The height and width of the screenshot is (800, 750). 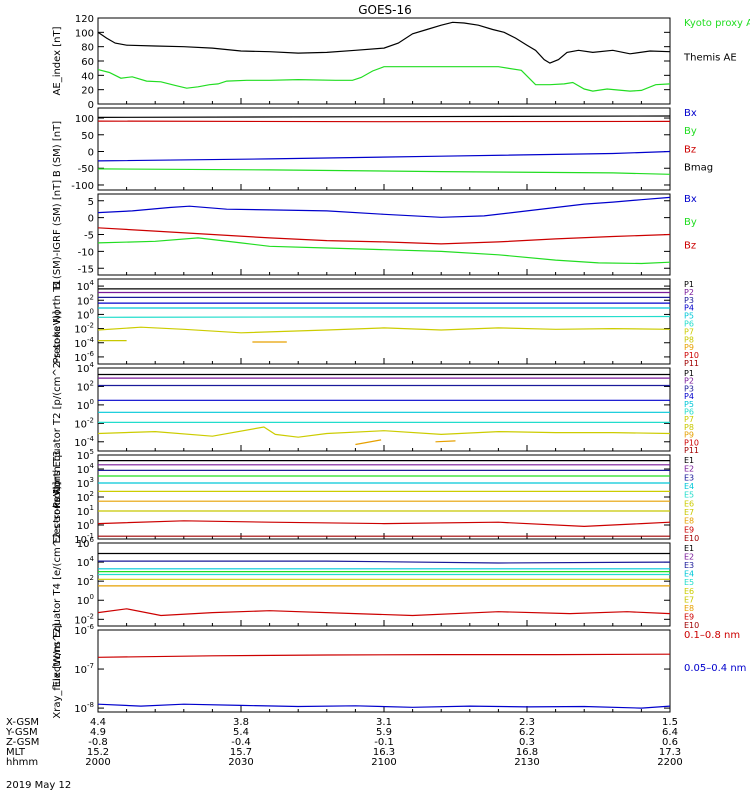 What do you see at coordinates (57, 149) in the screenshot?
I see `y-axis-label: B (SM) [nT]` at bounding box center [57, 149].